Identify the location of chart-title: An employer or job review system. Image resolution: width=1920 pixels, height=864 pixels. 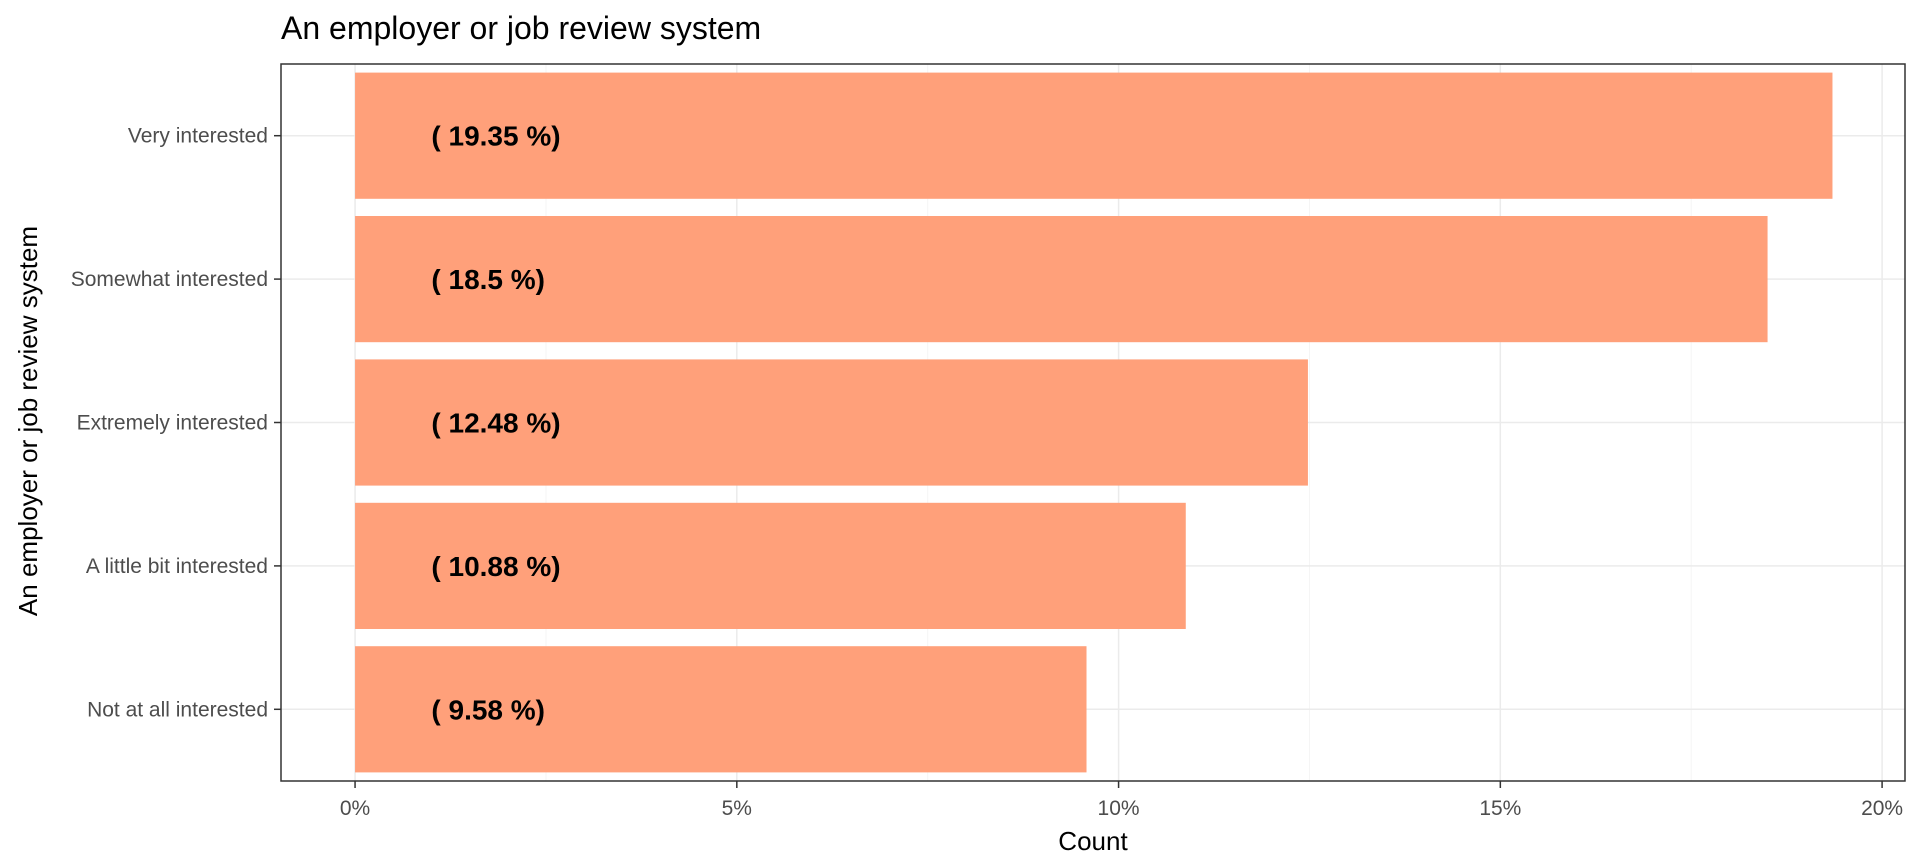
(521, 28).